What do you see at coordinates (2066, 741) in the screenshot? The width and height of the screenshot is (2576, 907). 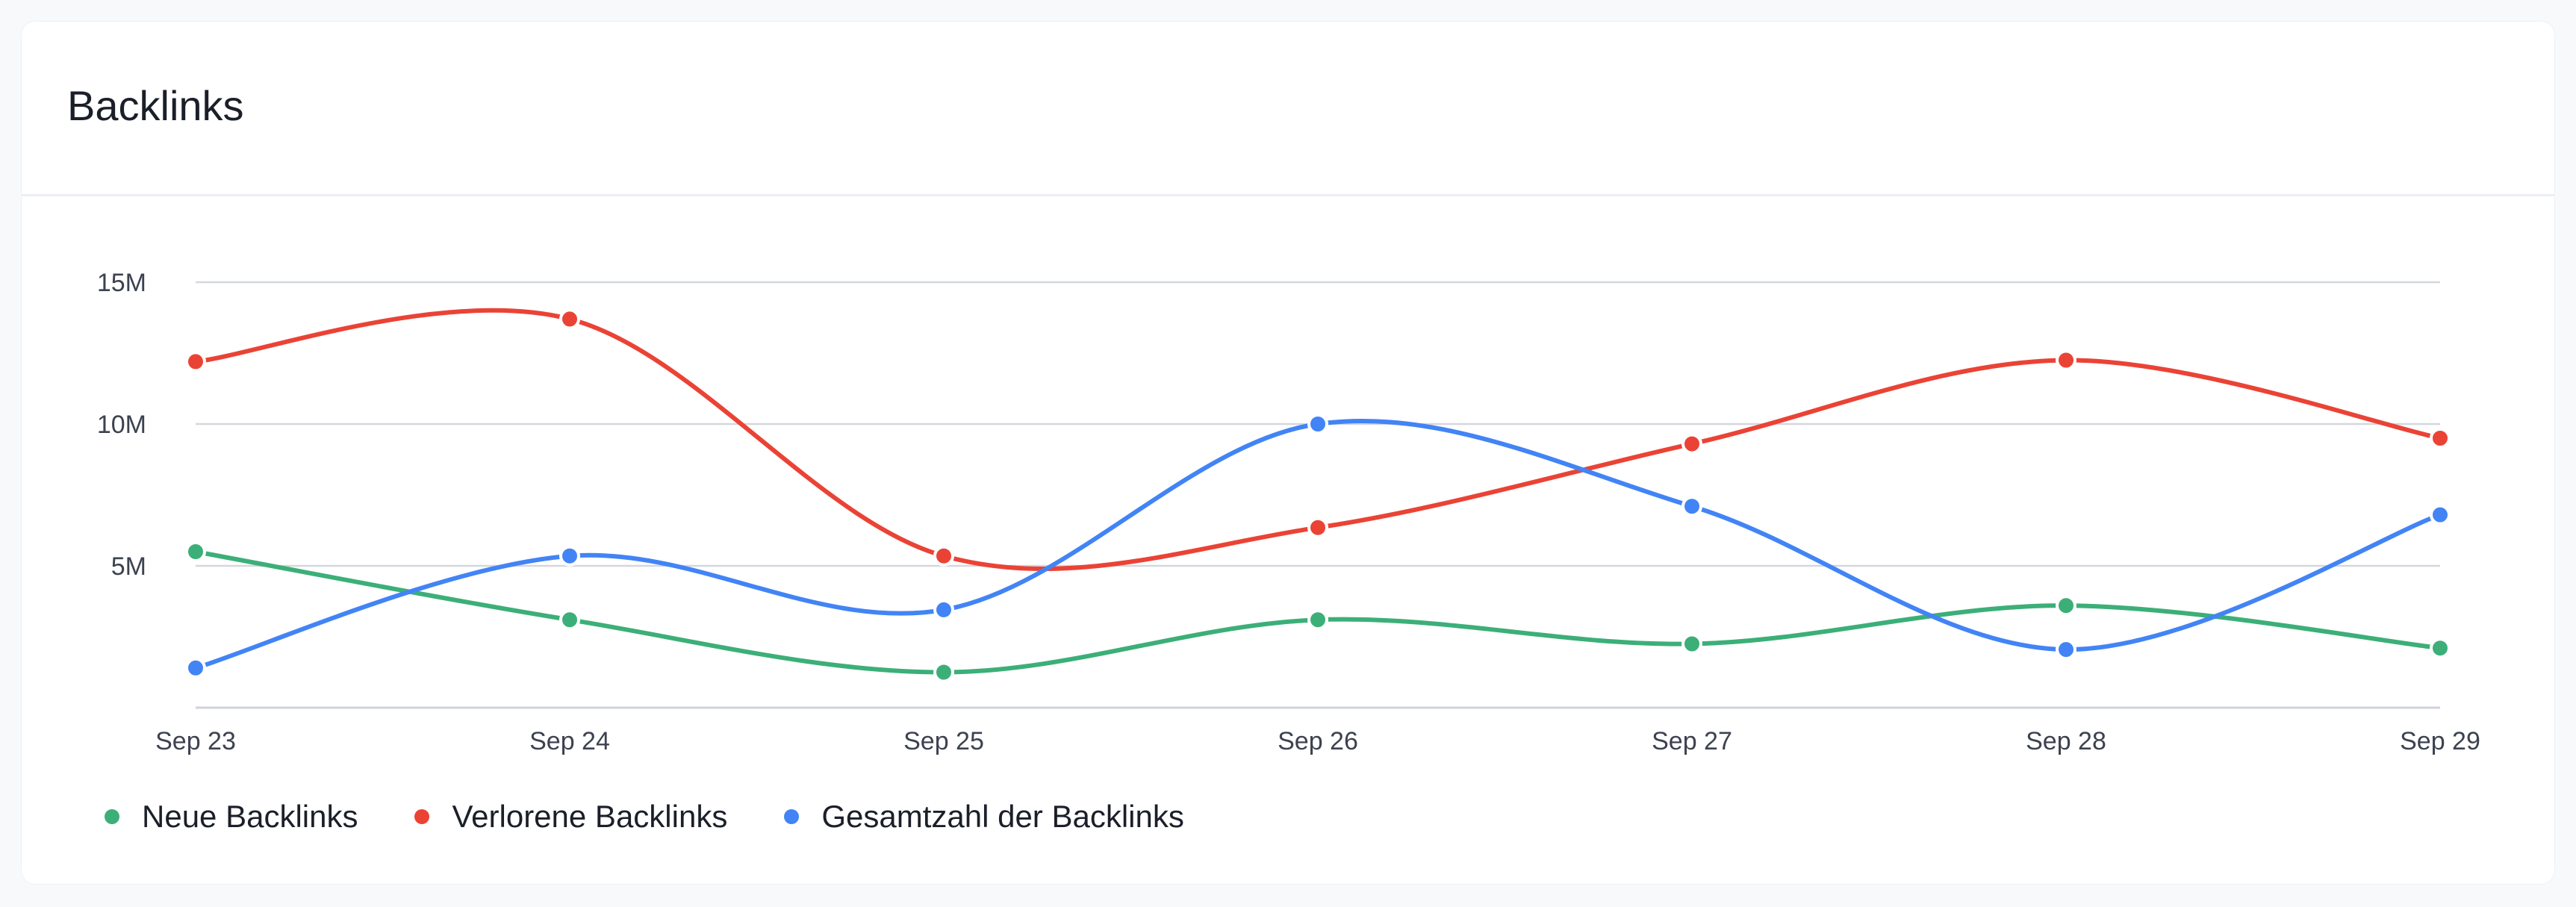 I see `x-tick-label: Sep 28` at bounding box center [2066, 741].